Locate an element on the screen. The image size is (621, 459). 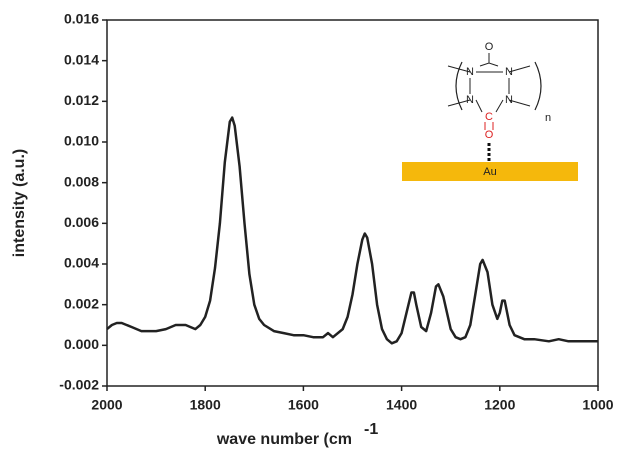
y-tick-label: 0.010 is located at coordinates (81, 141).